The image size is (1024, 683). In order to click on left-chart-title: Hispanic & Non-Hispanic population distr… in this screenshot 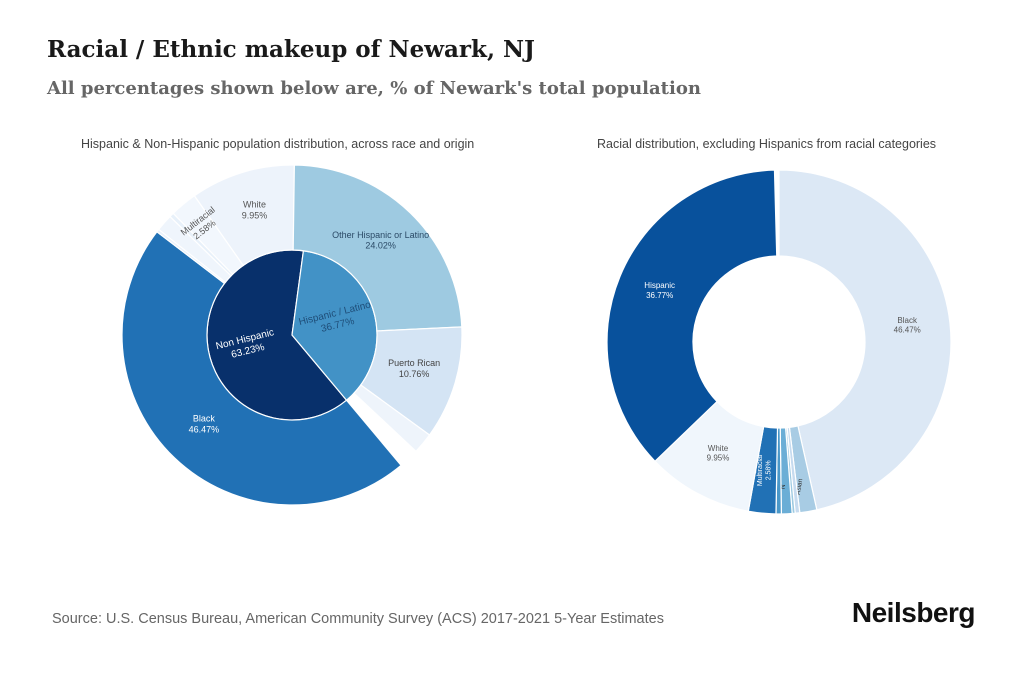, I will do `click(278, 144)`.